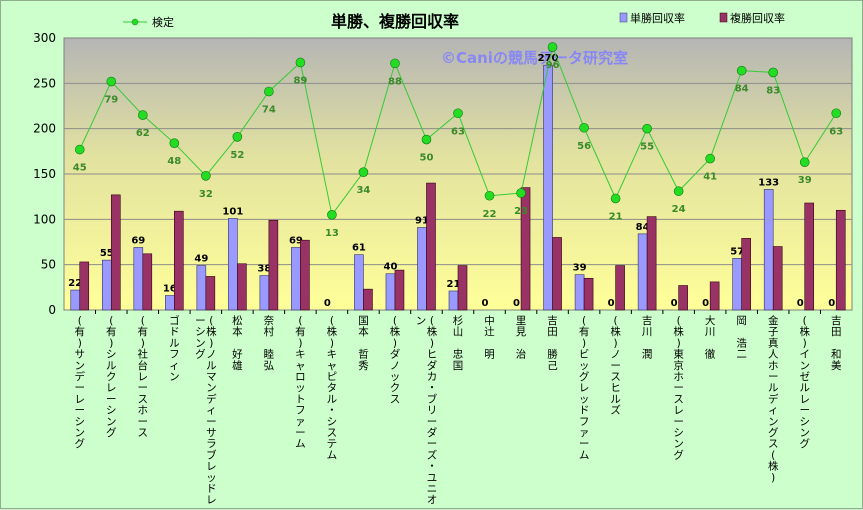 The height and width of the screenshot is (510, 863). I want to click on kentei-value-label: 48, so click(174, 161).